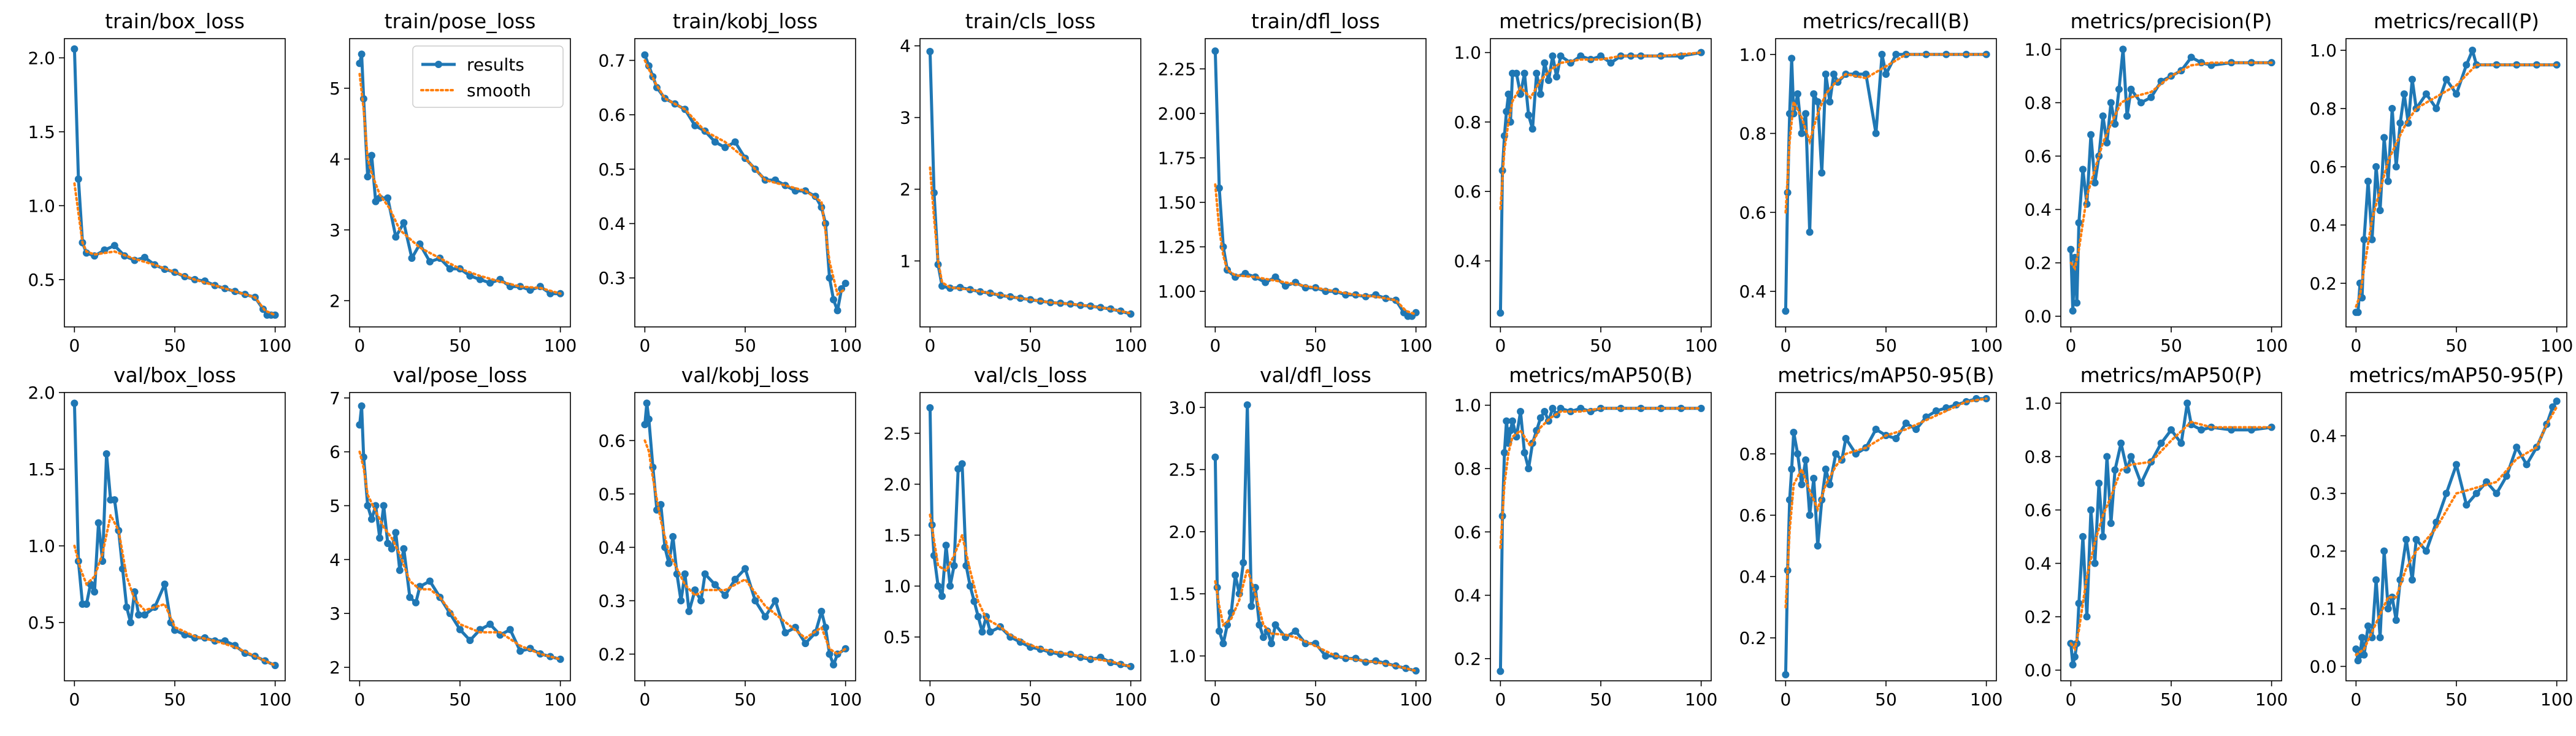 The image size is (2576, 736). Describe the element at coordinates (1315, 375) in the screenshot. I see `subplot-title: val/dfl_loss` at that location.